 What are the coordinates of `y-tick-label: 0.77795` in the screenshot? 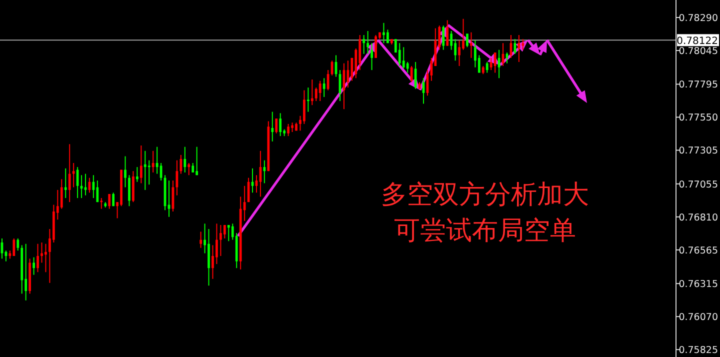 It's located at (698, 85).